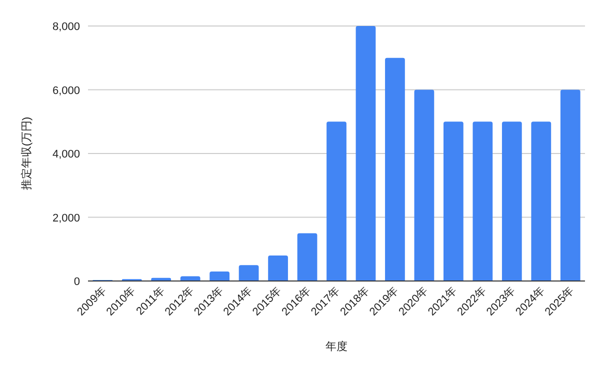  What do you see at coordinates (66, 90) in the screenshot?
I see `y-tick-label: 6,000` at bounding box center [66, 90].